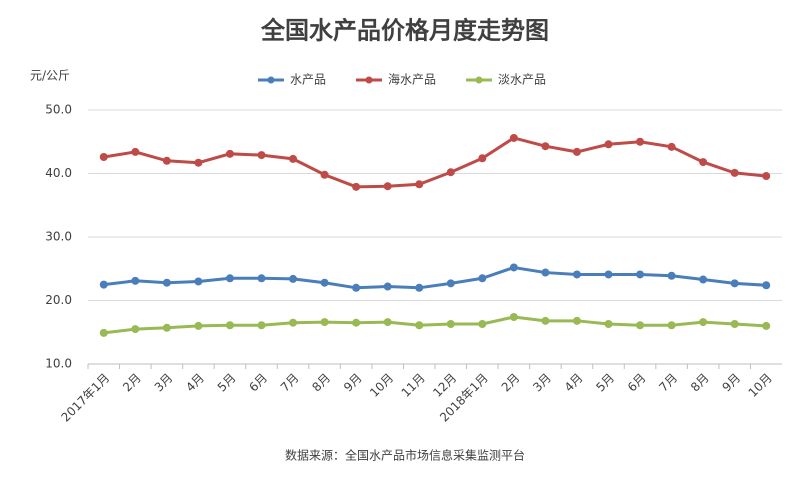 Image resolution: width=810 pixels, height=480 pixels. Describe the element at coordinates (58, 364) in the screenshot. I see `y-tick-label: 10.0` at that location.